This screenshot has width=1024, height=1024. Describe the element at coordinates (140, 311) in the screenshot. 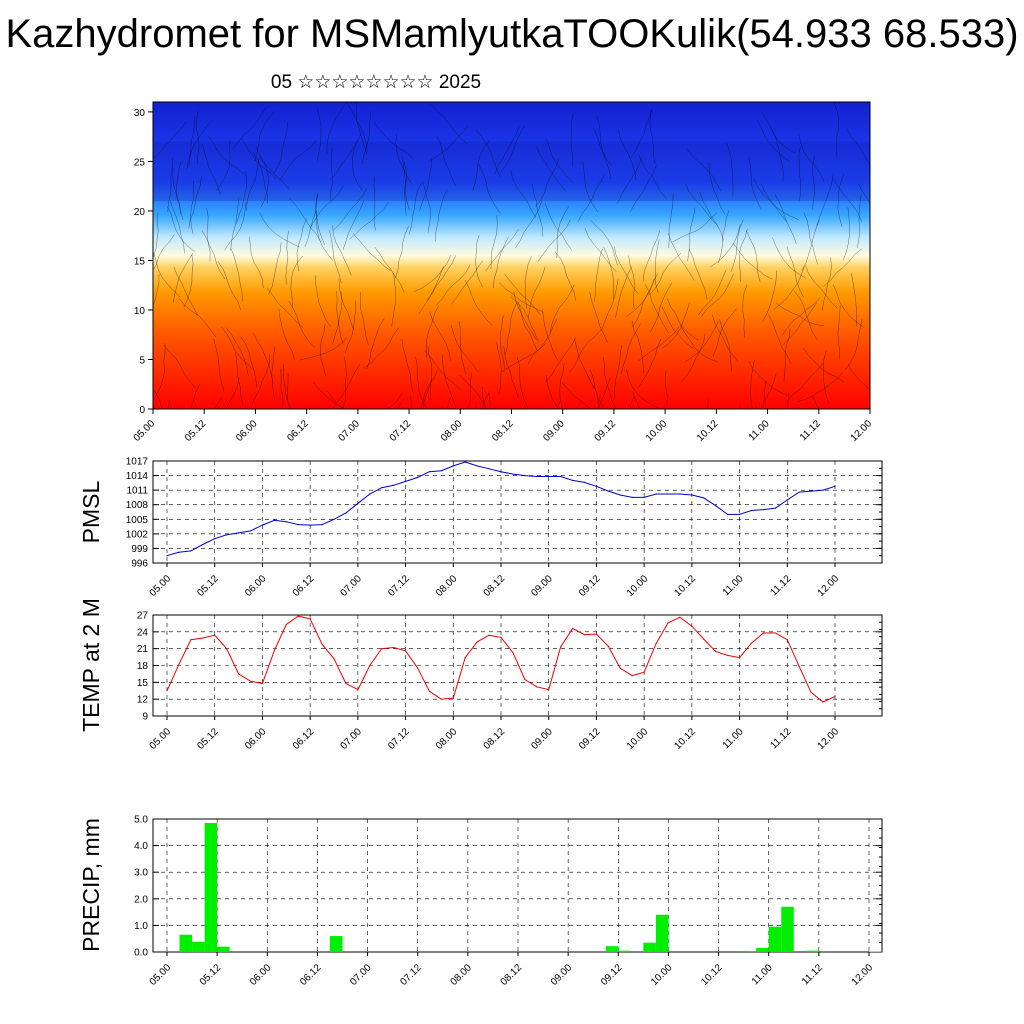

I see `heatmap-ytick-label: 10` at that location.